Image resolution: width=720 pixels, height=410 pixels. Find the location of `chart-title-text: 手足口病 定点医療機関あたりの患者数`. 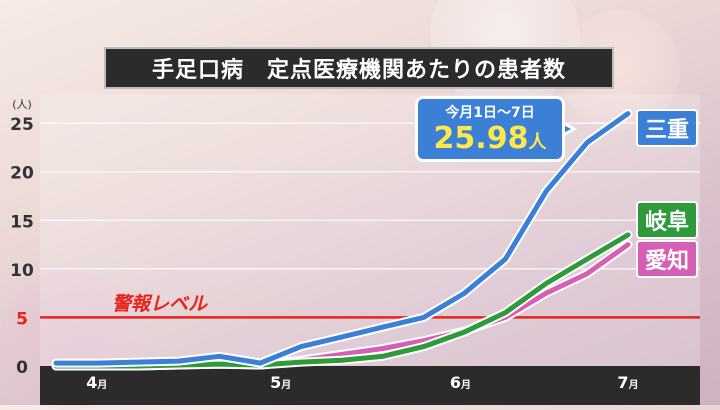

chart-title-text: 手足口病 定点医療機関あたりの患者数 is located at coordinates (358, 70).